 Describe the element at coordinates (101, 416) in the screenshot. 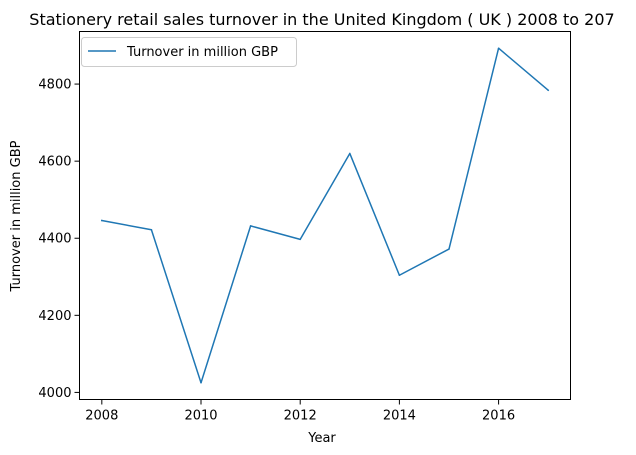

I see `x-tick-label: 2008` at that location.